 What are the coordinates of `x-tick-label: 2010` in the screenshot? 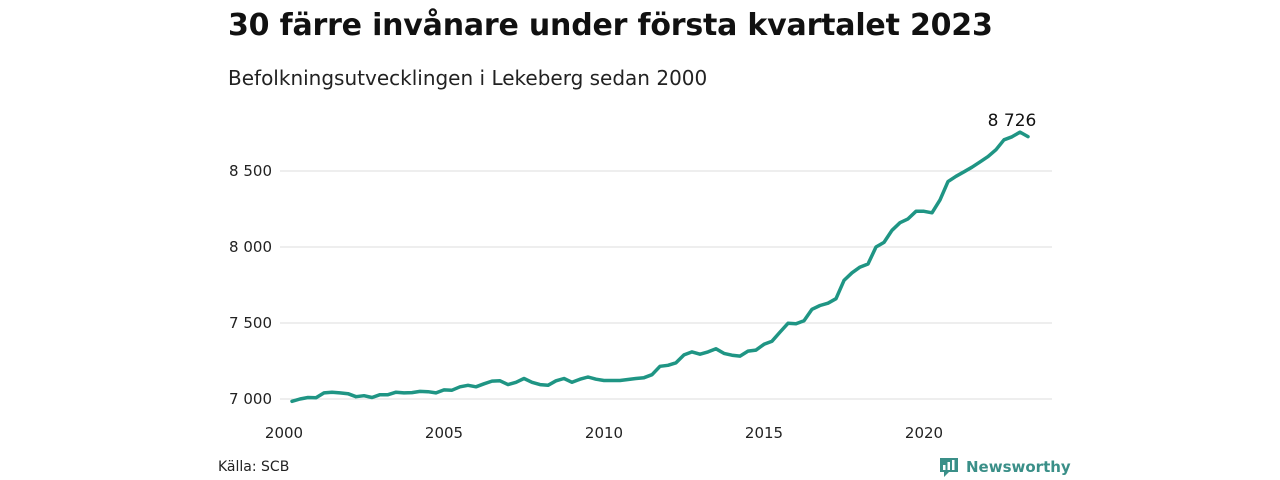 It's located at (604, 433).